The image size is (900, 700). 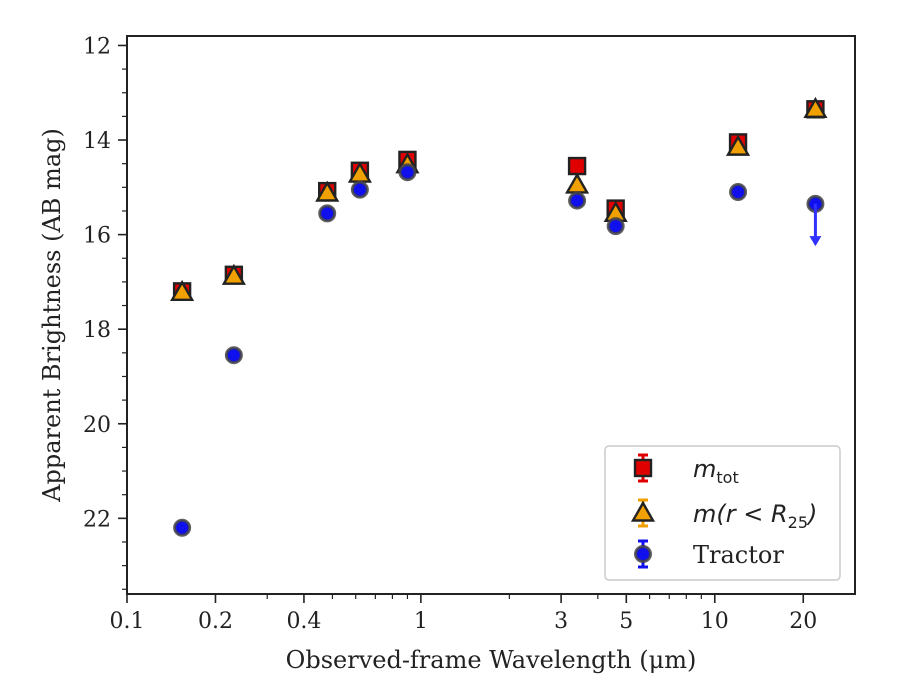 I want to click on x-tick-label: 0.2, so click(x=215, y=621).